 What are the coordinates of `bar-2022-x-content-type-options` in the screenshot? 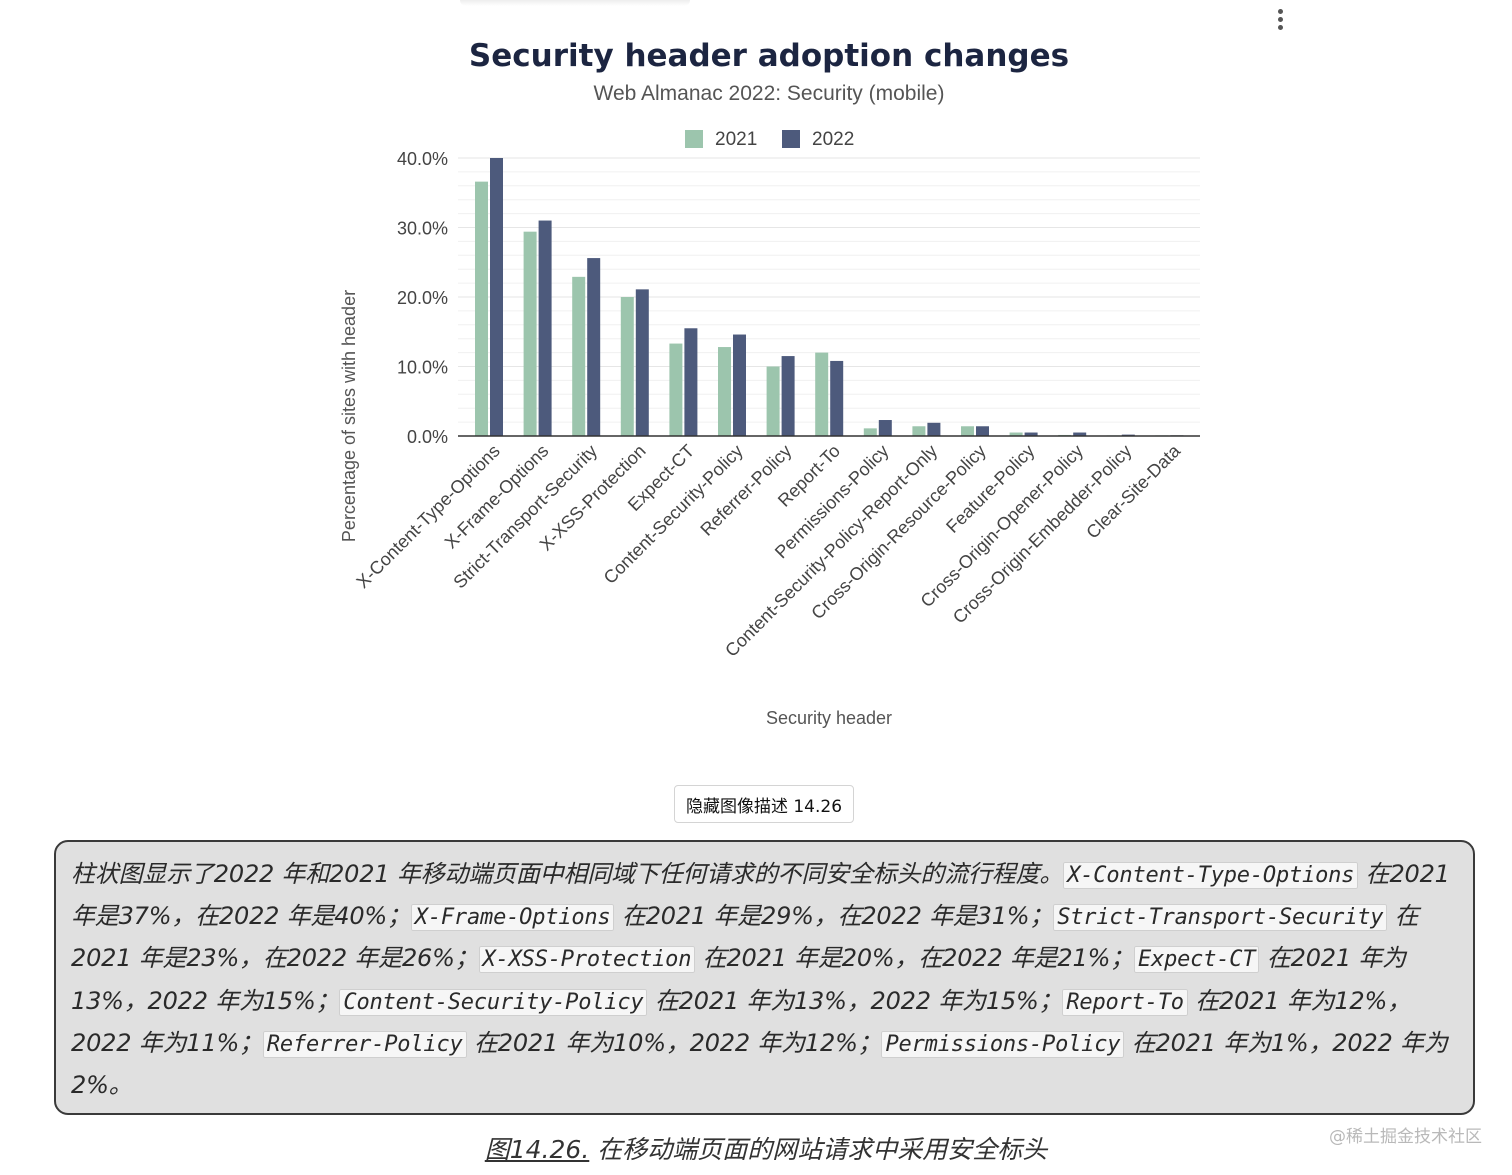 It's located at (496, 297).